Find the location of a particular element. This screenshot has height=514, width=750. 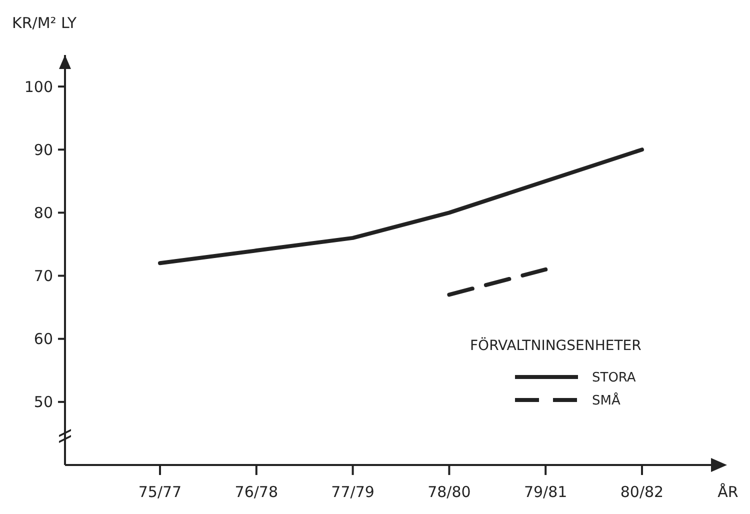

x-tick-label: 77/79 is located at coordinates (352, 492).